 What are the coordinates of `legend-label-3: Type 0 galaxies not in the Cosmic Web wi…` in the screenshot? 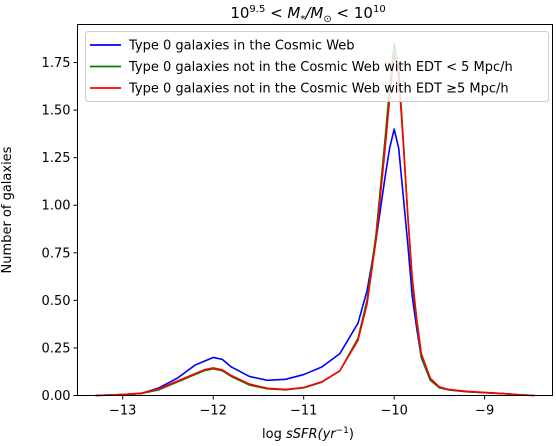 It's located at (318, 89).